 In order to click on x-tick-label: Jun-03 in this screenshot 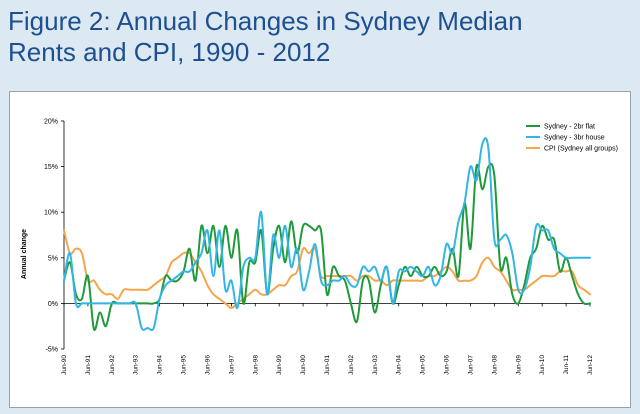, I will do `click(375, 365)`.